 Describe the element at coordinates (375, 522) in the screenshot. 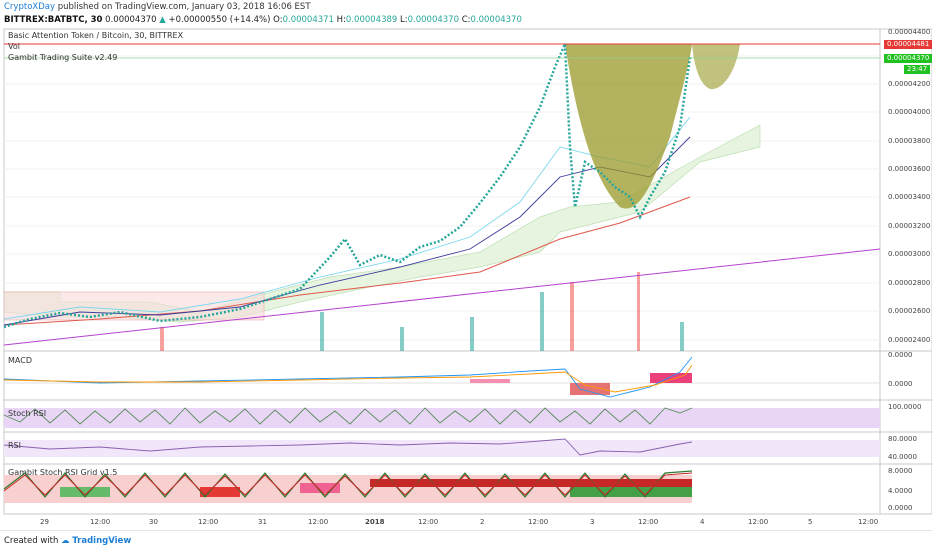

I see `time-tick: 2018` at that location.